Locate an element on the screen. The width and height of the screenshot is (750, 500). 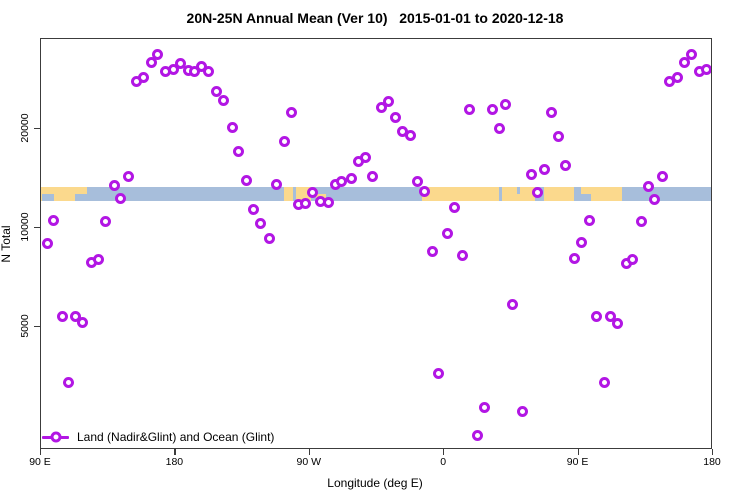
legend: Land (Nadir&Glint) and Ocean (Glint) is located at coordinates (158, 437).